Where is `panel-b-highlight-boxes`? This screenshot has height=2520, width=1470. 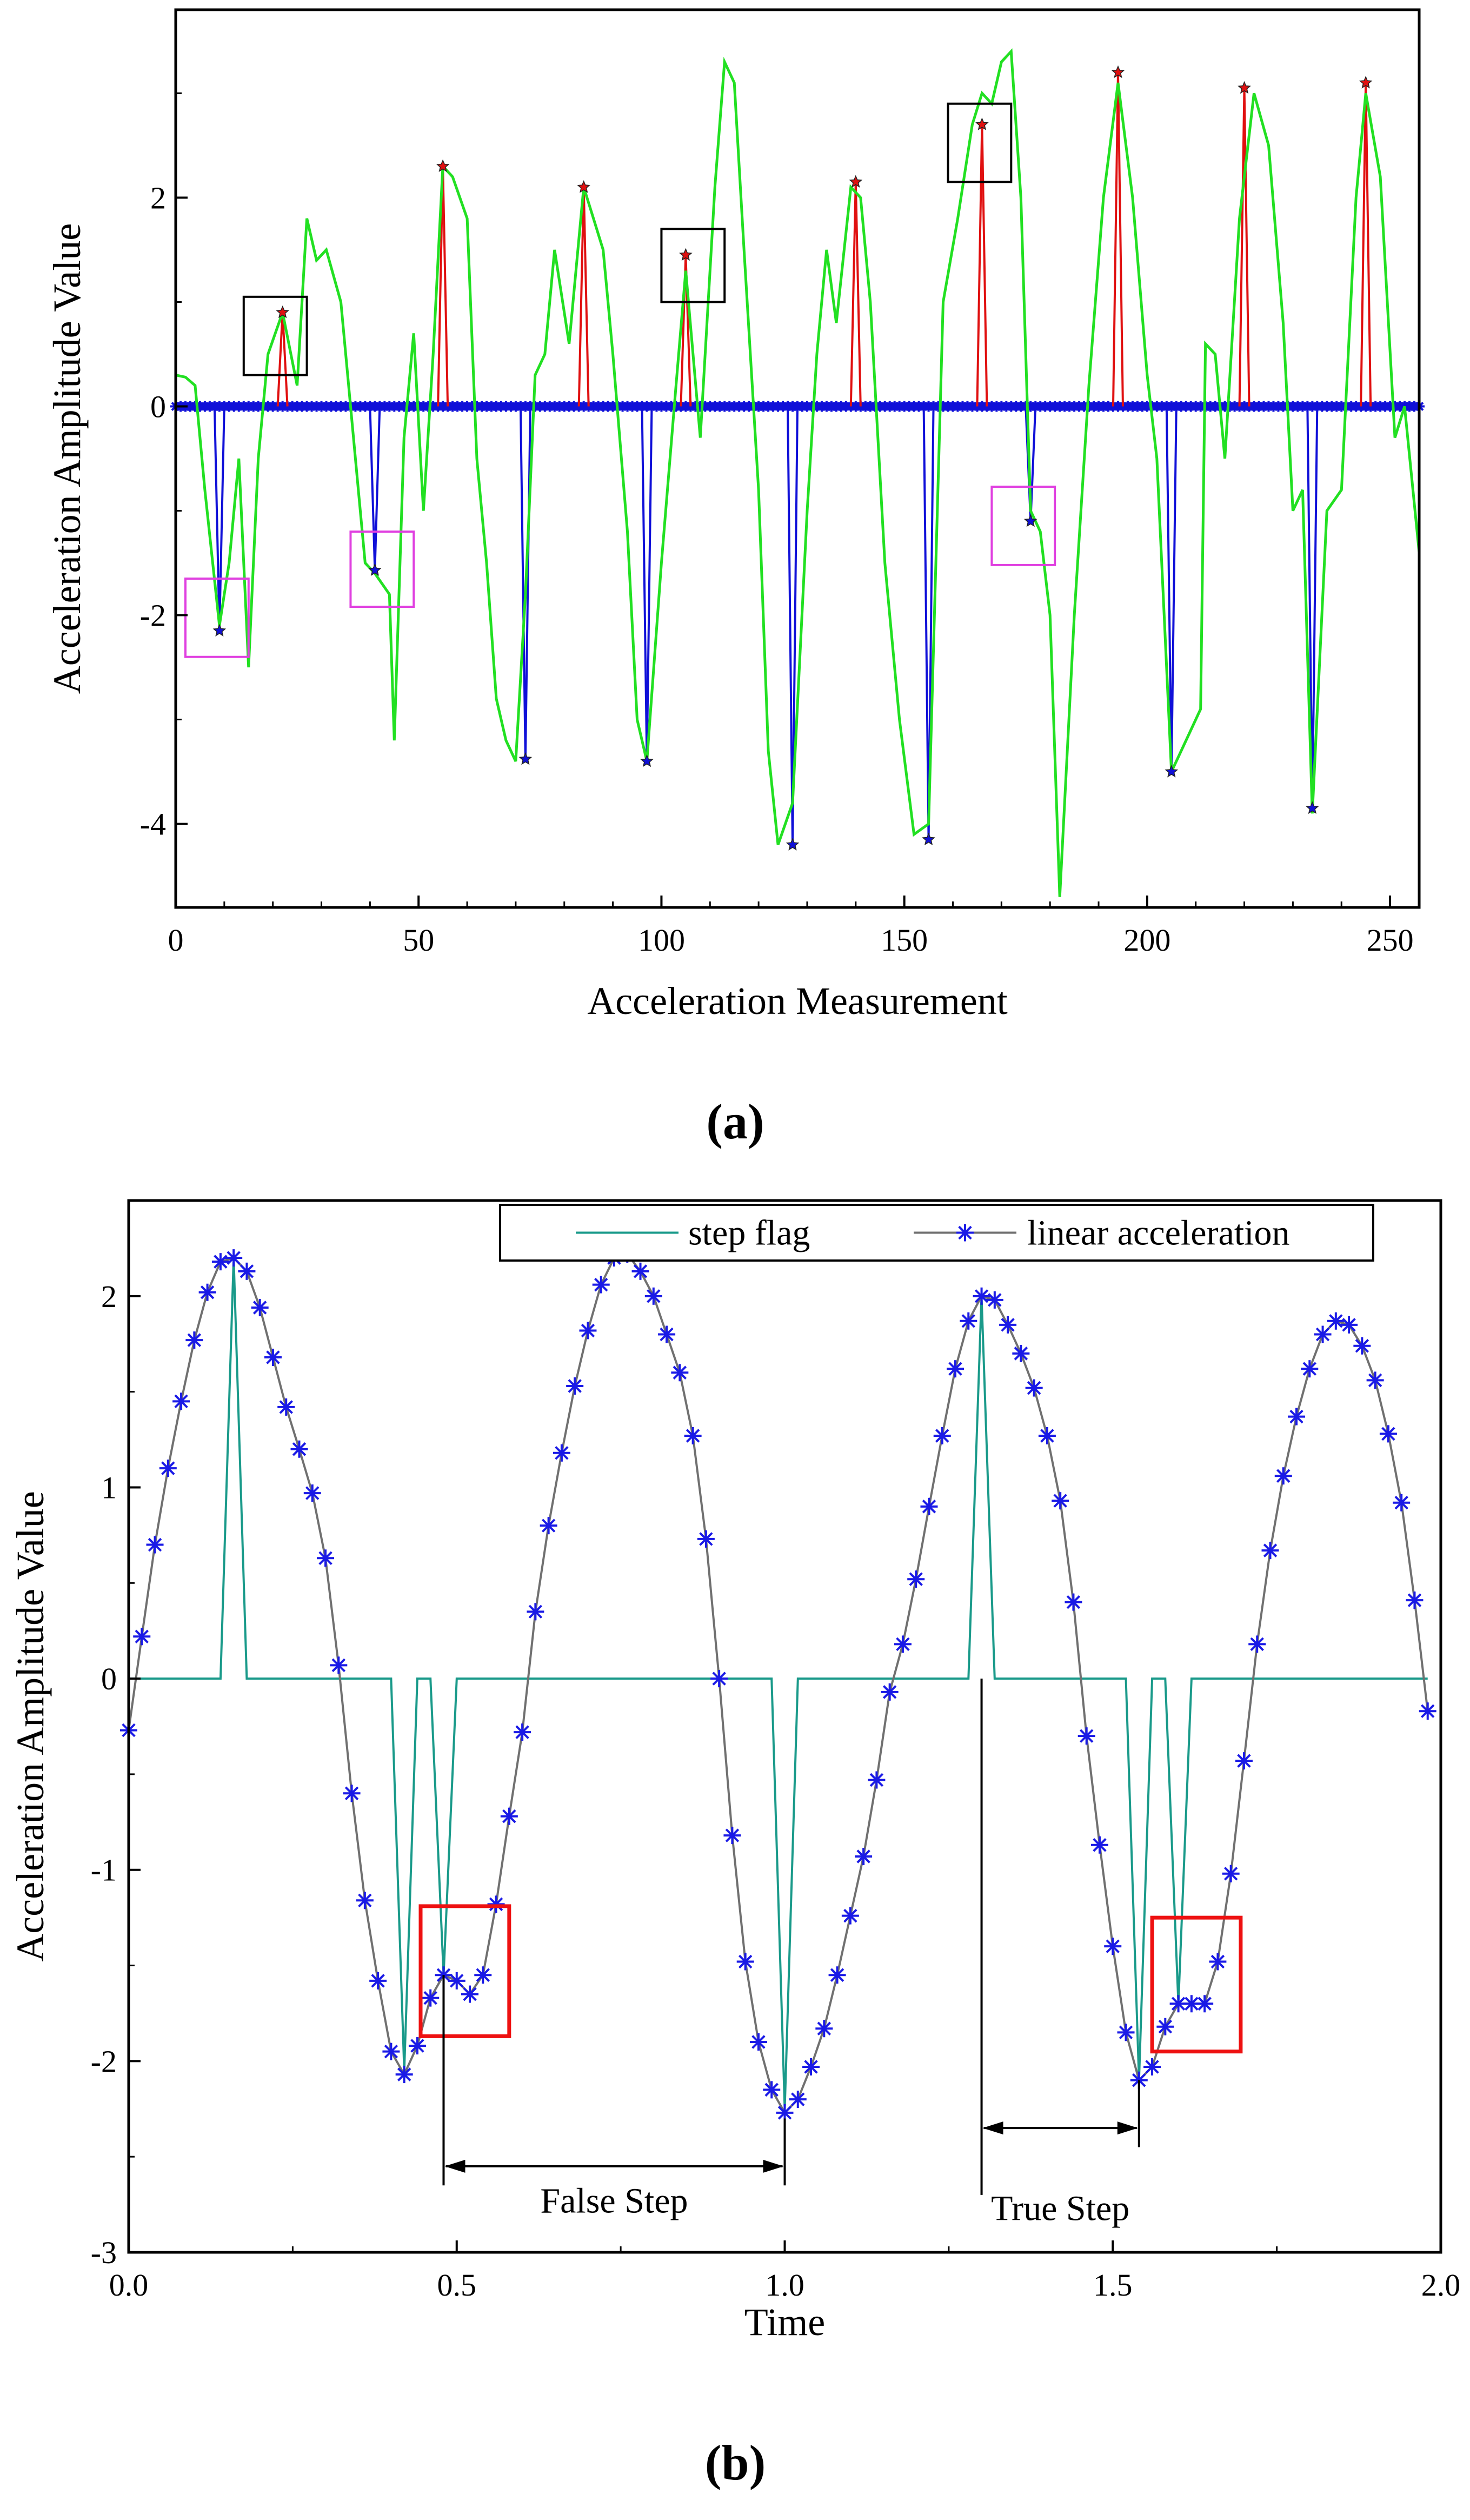
panel-b-highlight-boxes is located at coordinates (830, 1979).